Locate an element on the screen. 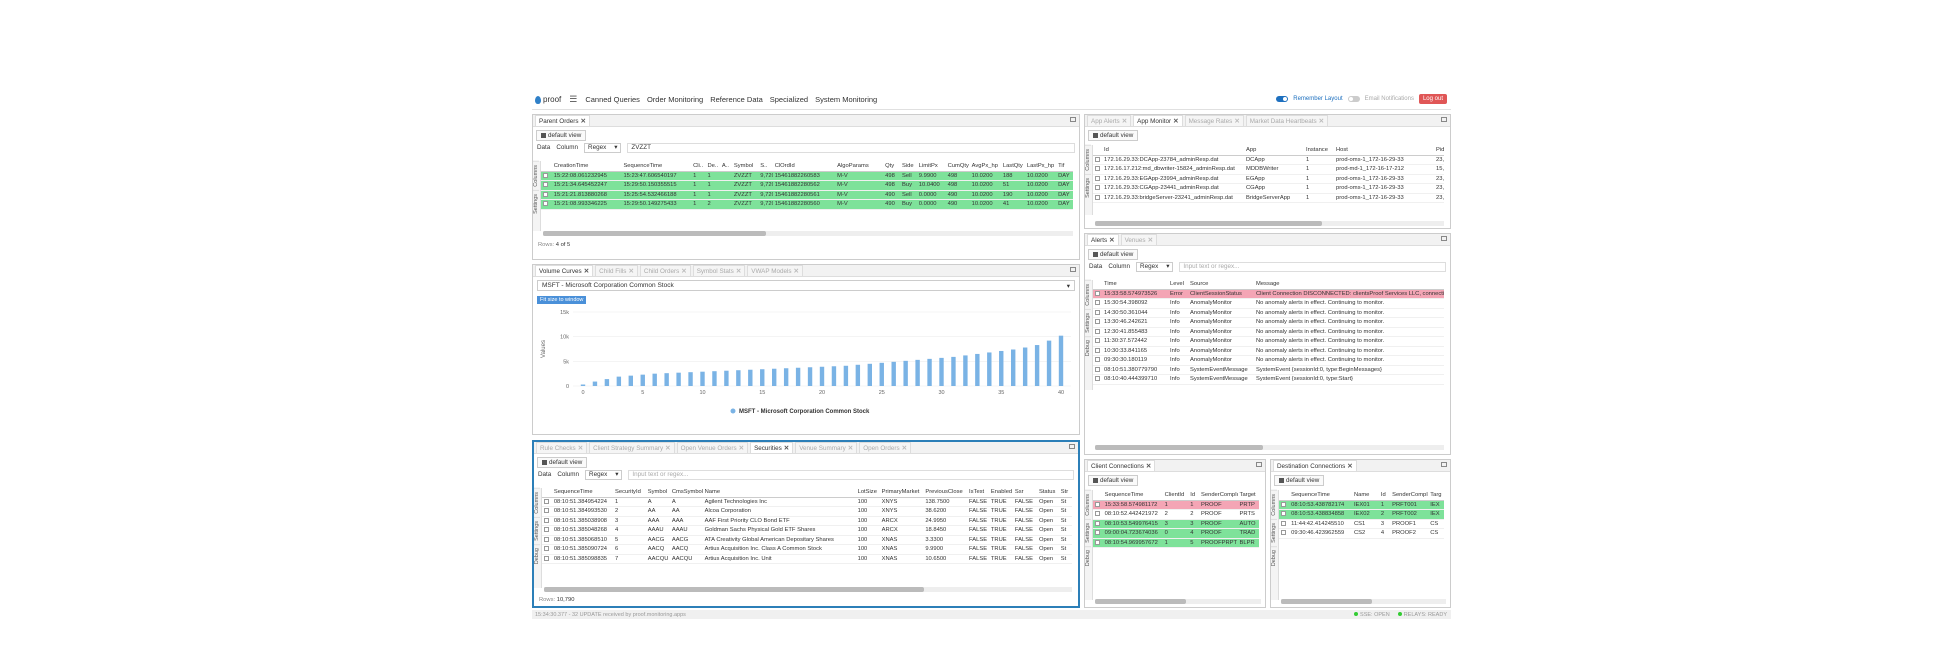 The image size is (1950, 657). tab-destination-connections: Destination Connections ✕ is located at coordinates (1315, 465).